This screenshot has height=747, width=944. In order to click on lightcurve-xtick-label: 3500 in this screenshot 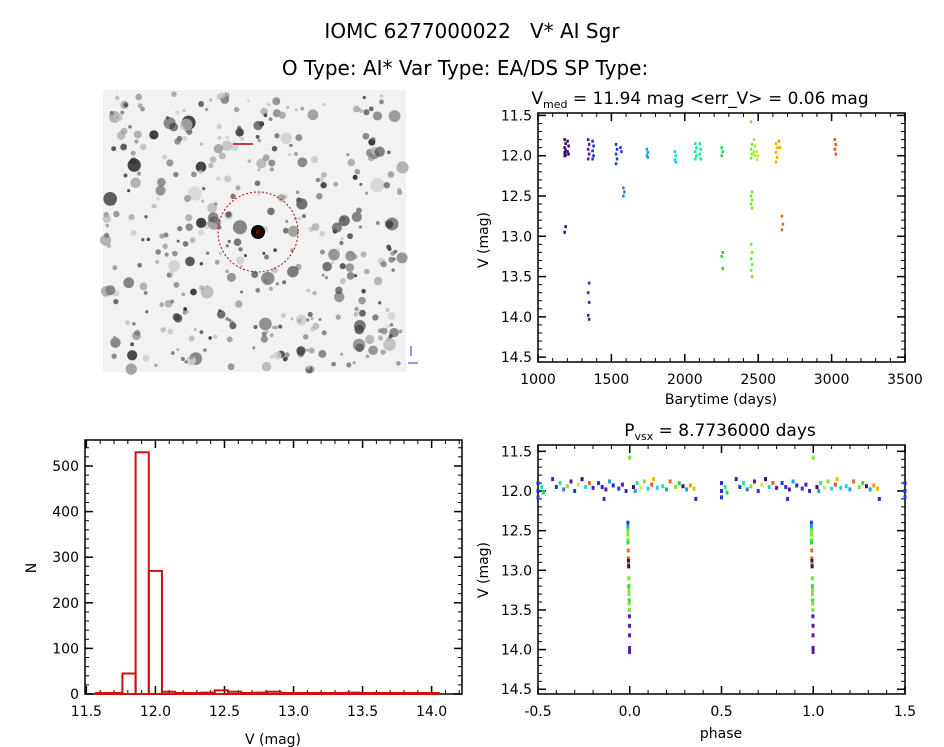, I will do `click(905, 380)`.